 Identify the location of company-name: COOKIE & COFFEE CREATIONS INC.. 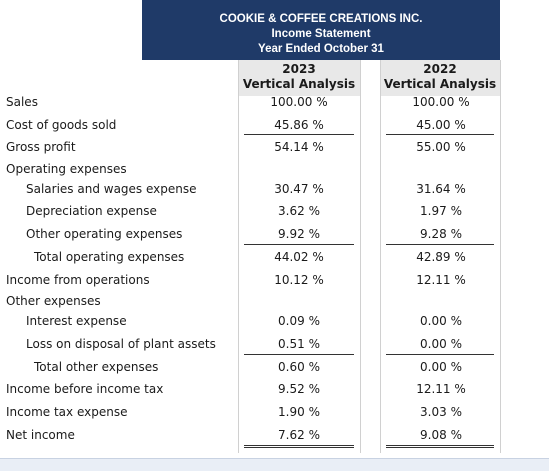
(321, 19).